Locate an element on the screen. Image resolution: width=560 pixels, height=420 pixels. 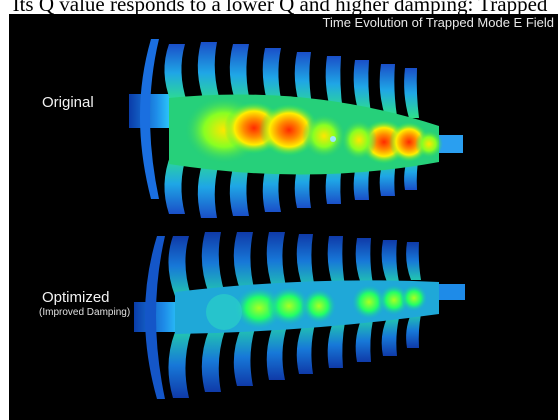
optimized-label: Optimized is located at coordinates (76, 297).